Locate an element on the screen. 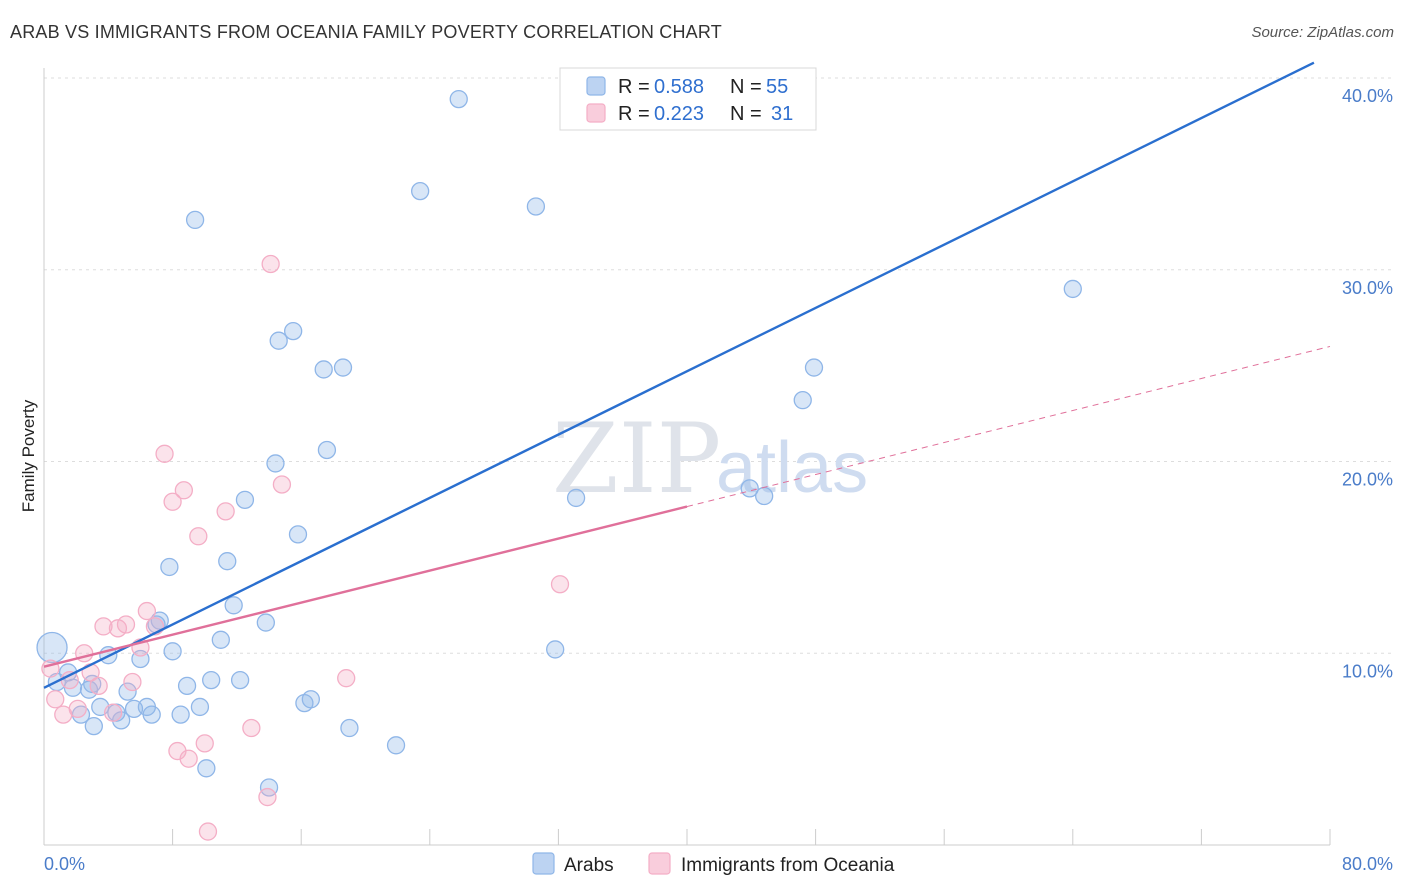  watermark-zip: ZIP is located at coordinates (636, 459).